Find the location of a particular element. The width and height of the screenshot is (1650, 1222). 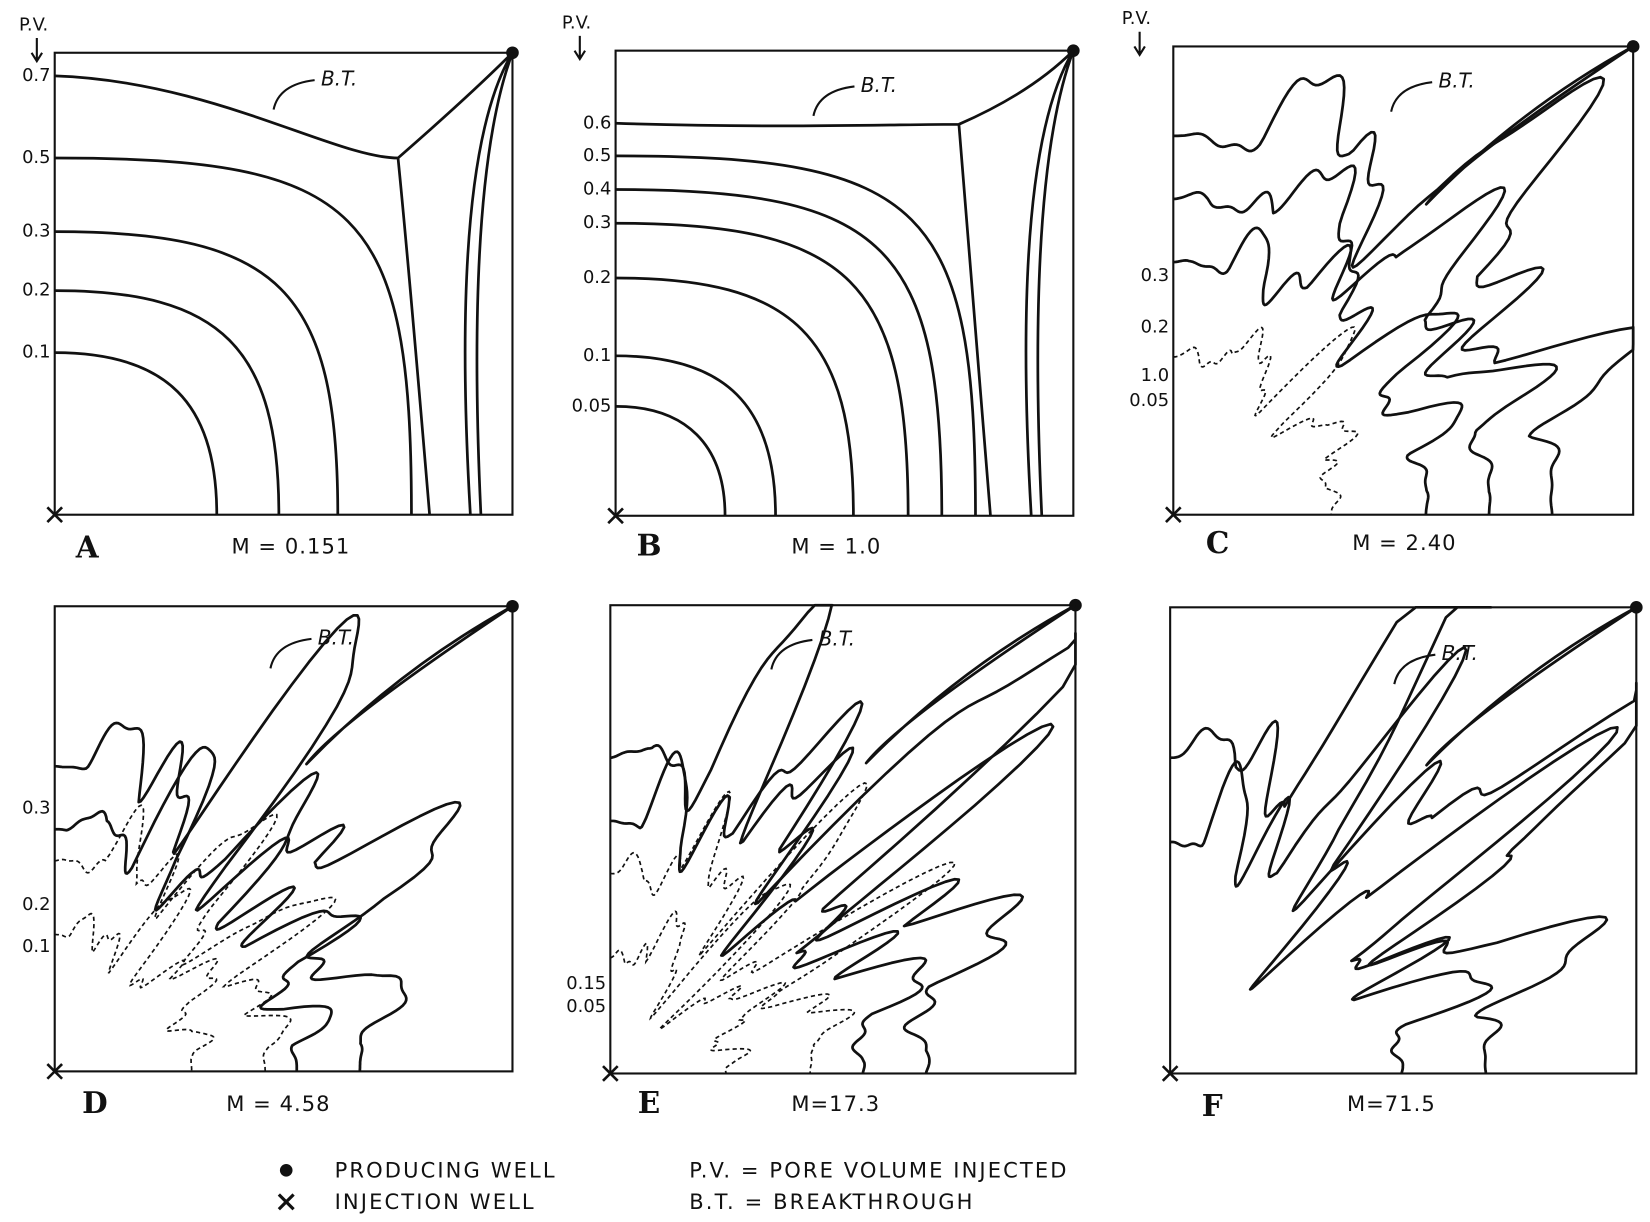

mobility-ratio: M = 2.40 is located at coordinates (1404, 542).